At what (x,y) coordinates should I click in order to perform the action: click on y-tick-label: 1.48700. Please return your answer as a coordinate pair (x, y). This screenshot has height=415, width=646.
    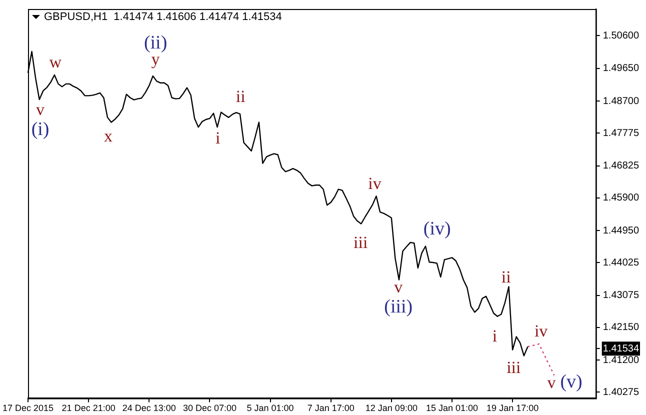
    Looking at the image, I should click on (621, 101).